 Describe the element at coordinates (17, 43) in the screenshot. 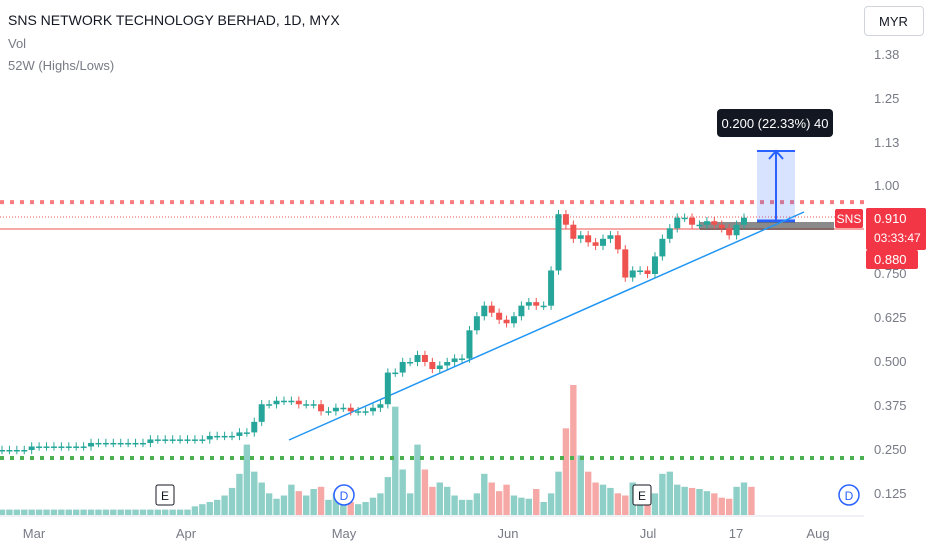

I see `volume-legend: Vol` at that location.